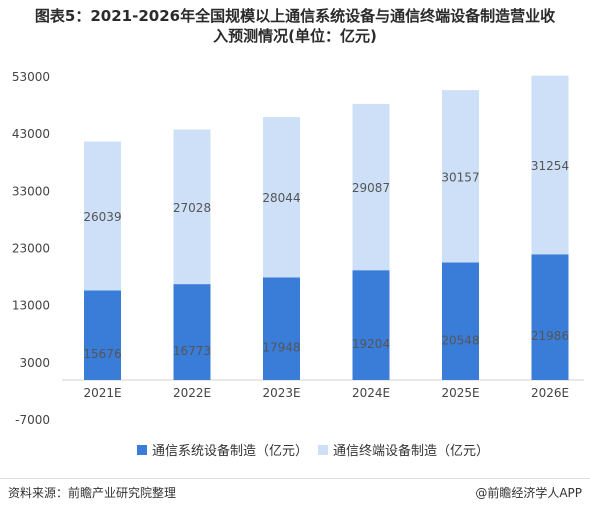  What do you see at coordinates (31, 191) in the screenshot?
I see `y-tick-label: 33000` at bounding box center [31, 191].